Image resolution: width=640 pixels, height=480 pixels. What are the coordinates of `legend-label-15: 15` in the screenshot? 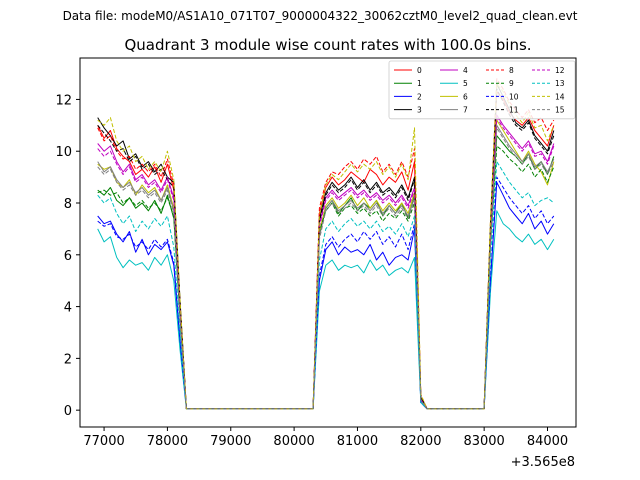 It's located at (560, 110).